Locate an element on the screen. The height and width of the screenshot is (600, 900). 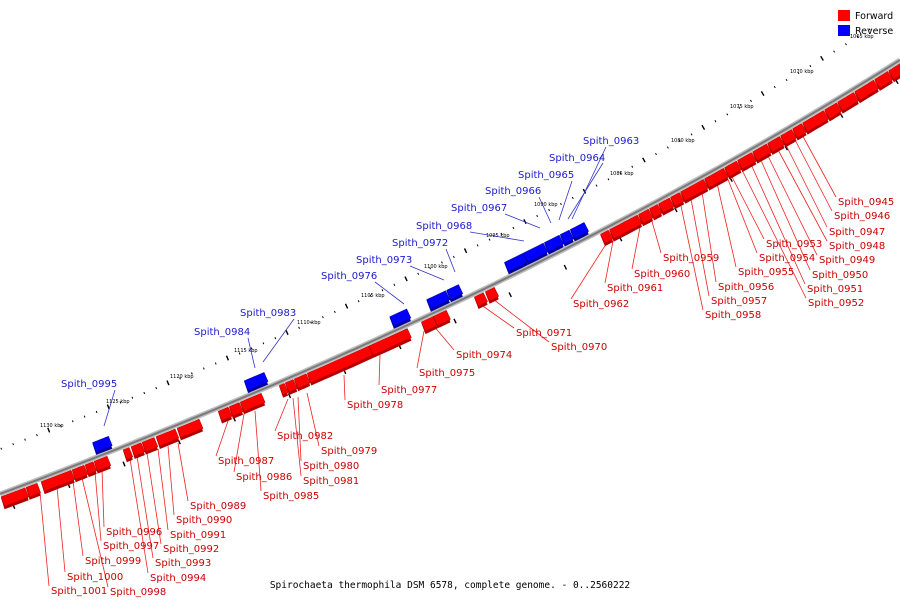
reverse-gene-label: Spith_0965 is located at coordinates (546, 175).